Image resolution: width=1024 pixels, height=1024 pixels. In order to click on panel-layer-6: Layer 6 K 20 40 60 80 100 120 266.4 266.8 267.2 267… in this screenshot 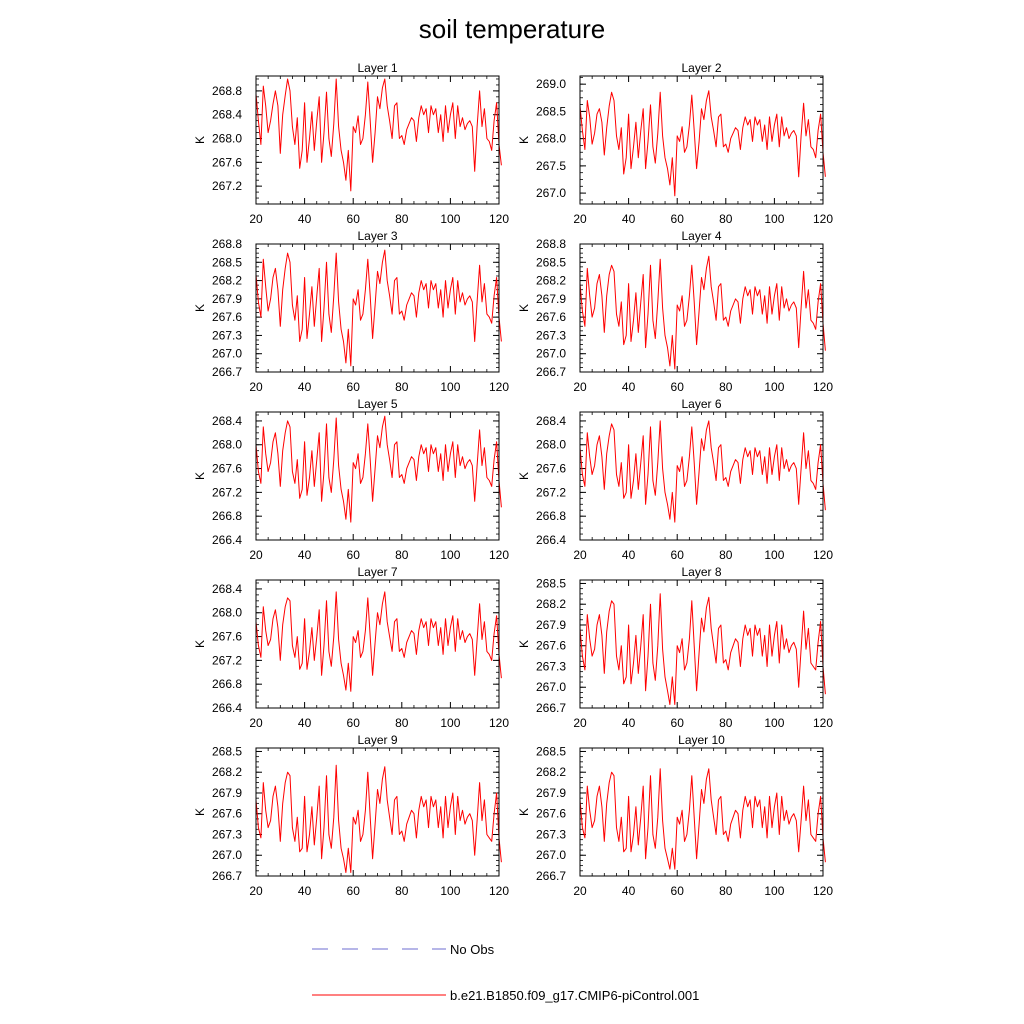, I will do `click(675, 479)`.